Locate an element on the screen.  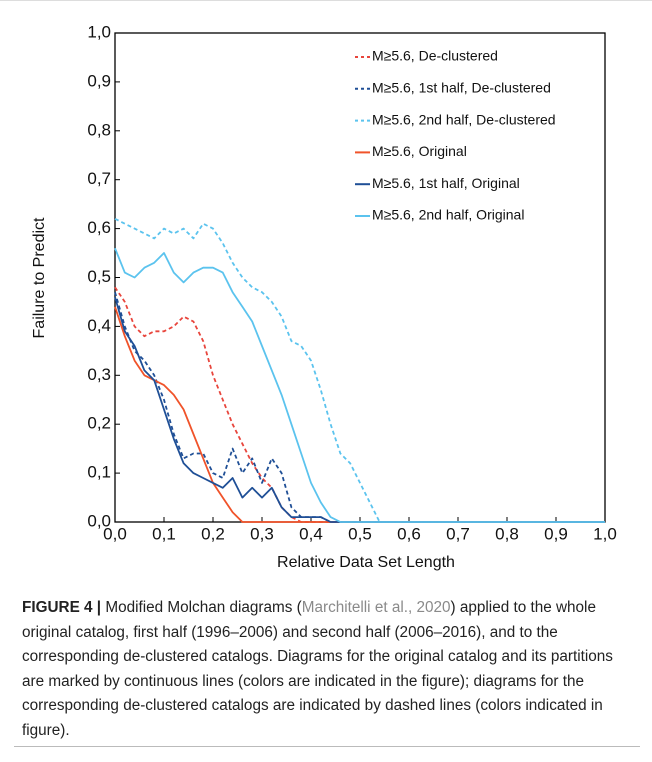
legend-label: M≥5.6, 1st half, De-clustered is located at coordinates (461, 88).